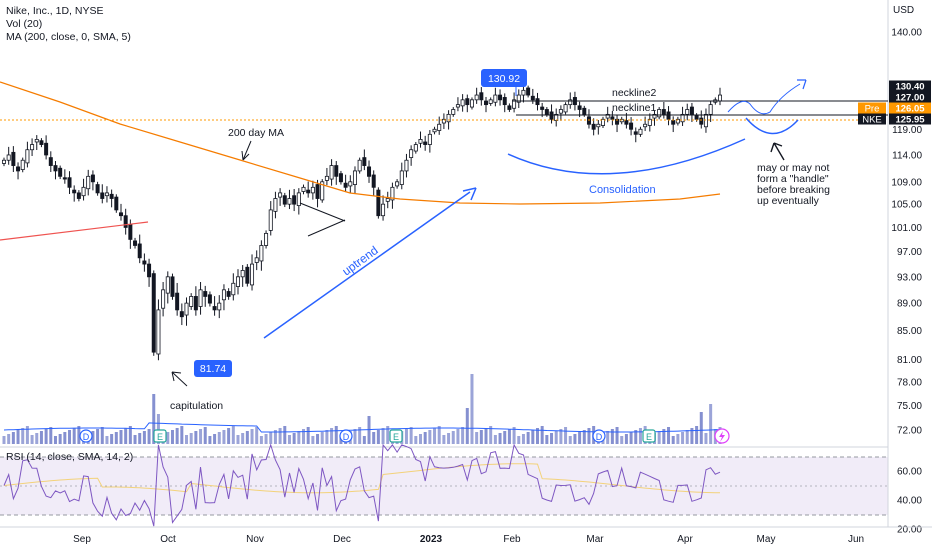  I want to click on badge-value: 125.95, so click(910, 120).